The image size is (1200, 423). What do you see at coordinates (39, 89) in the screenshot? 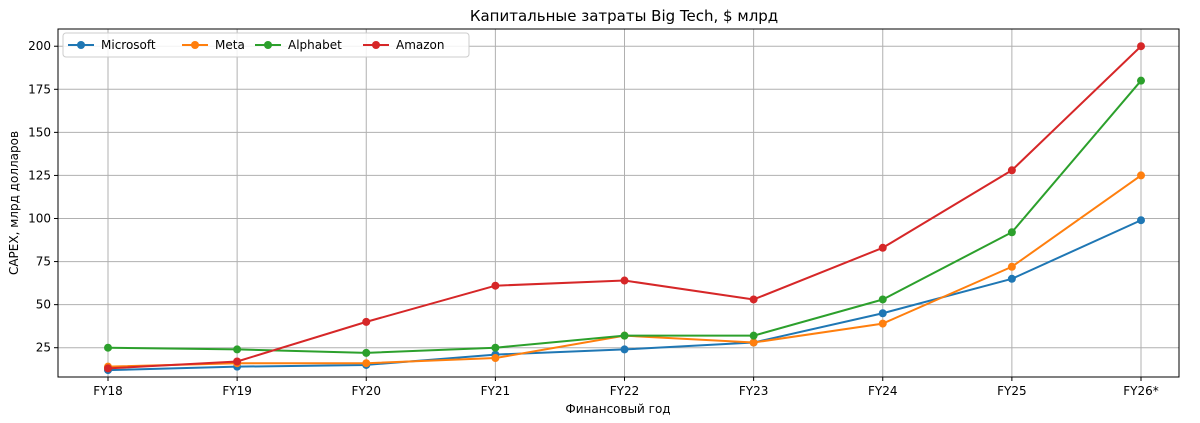
I see `y-tick-label: 175` at bounding box center [39, 89].